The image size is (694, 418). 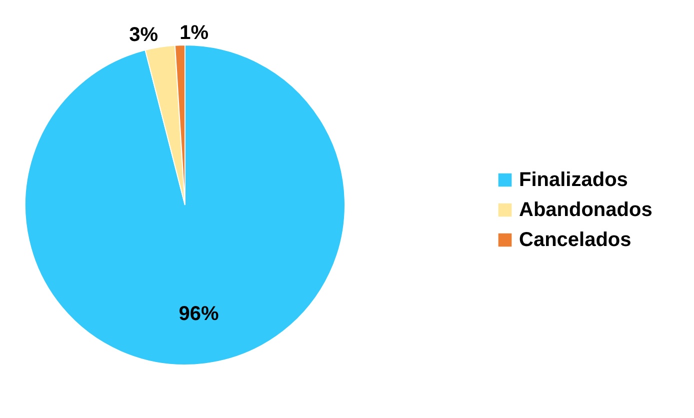 I want to click on legend-label: Cancelados, so click(x=575, y=240).